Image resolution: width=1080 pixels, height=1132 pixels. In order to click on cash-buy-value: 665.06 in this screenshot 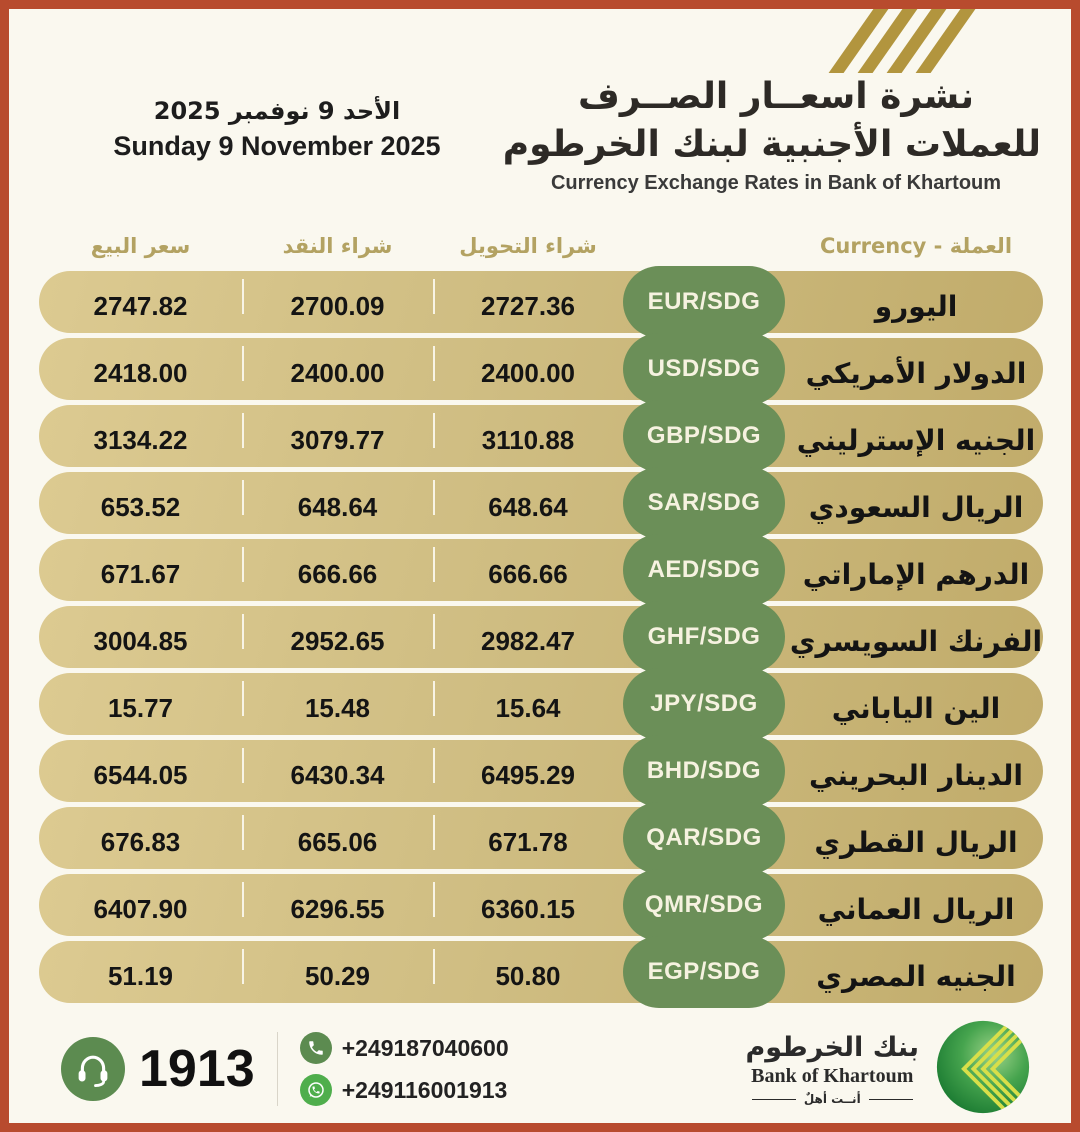, I will do `click(337, 841)`.